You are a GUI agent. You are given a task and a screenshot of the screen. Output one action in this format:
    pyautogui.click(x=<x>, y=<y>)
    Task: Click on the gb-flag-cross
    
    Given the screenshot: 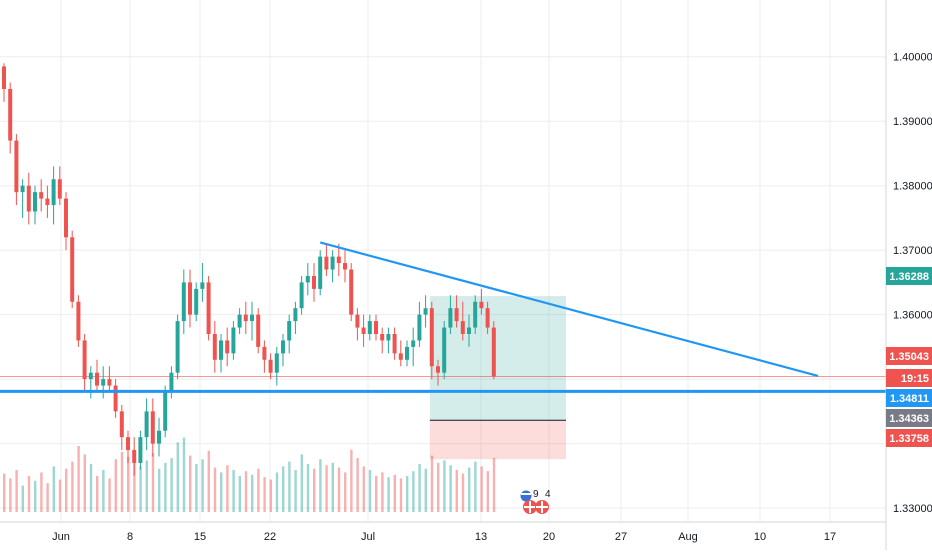 What is the action you would take?
    pyautogui.click(x=530, y=507)
    